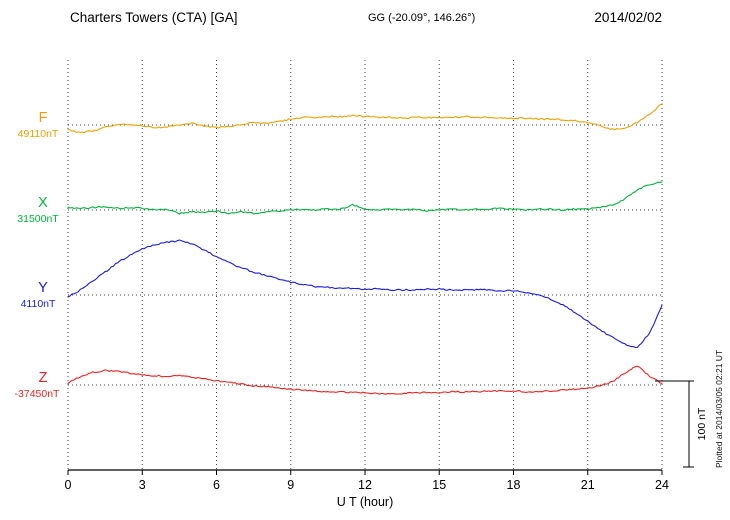 This screenshot has width=730, height=520. I want to click on series-baseline-z: -37450nT, so click(38, 394).